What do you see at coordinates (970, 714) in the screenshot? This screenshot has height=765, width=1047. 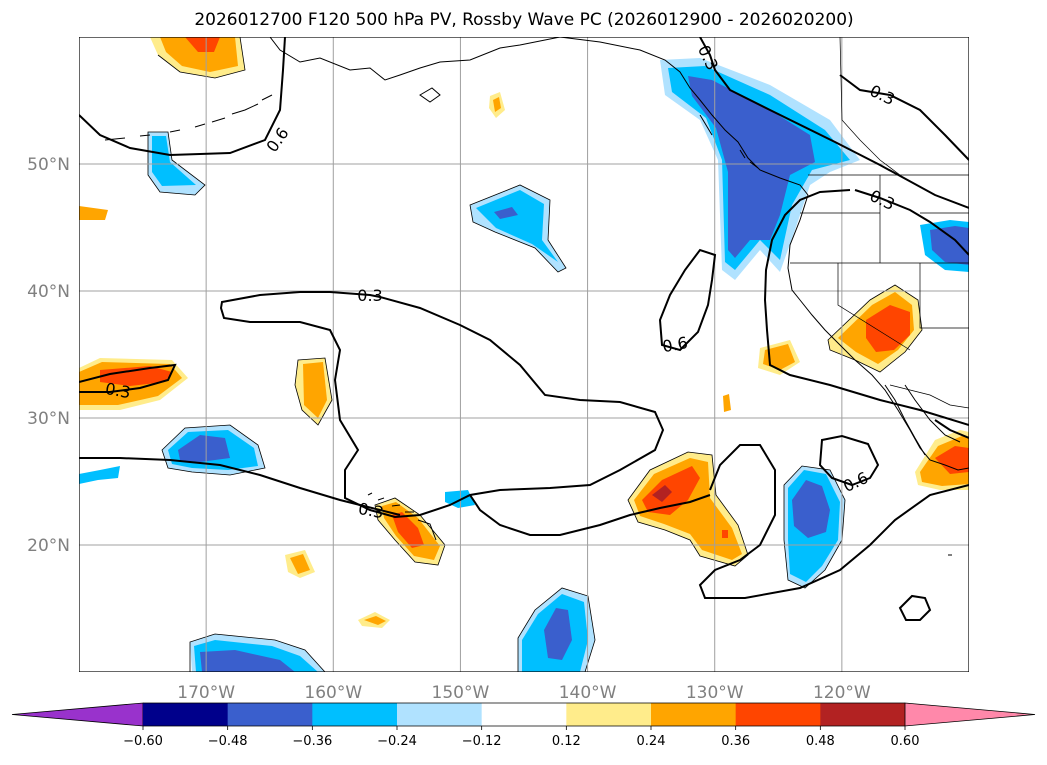 I see `colorbar-extend-high` at bounding box center [970, 714].